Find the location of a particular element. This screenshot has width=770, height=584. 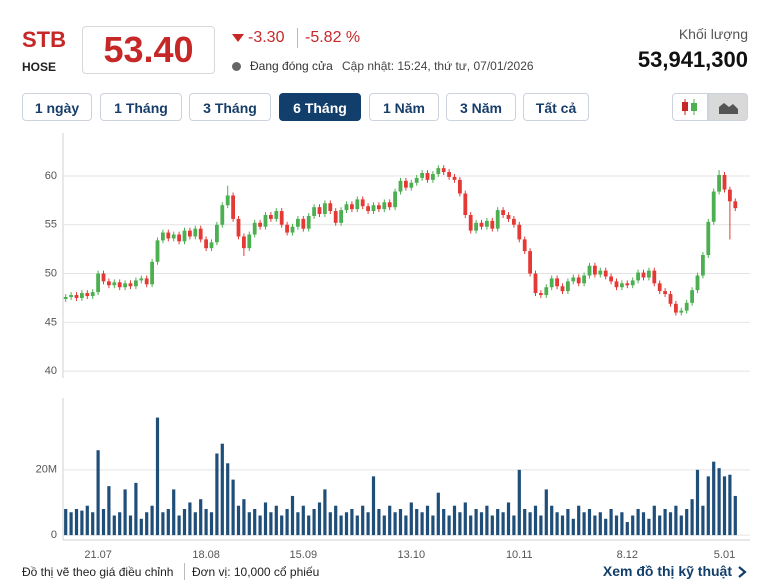

footer-note: Đồ thị vẽ theo giá điều chỉnh is located at coordinates (98, 572).